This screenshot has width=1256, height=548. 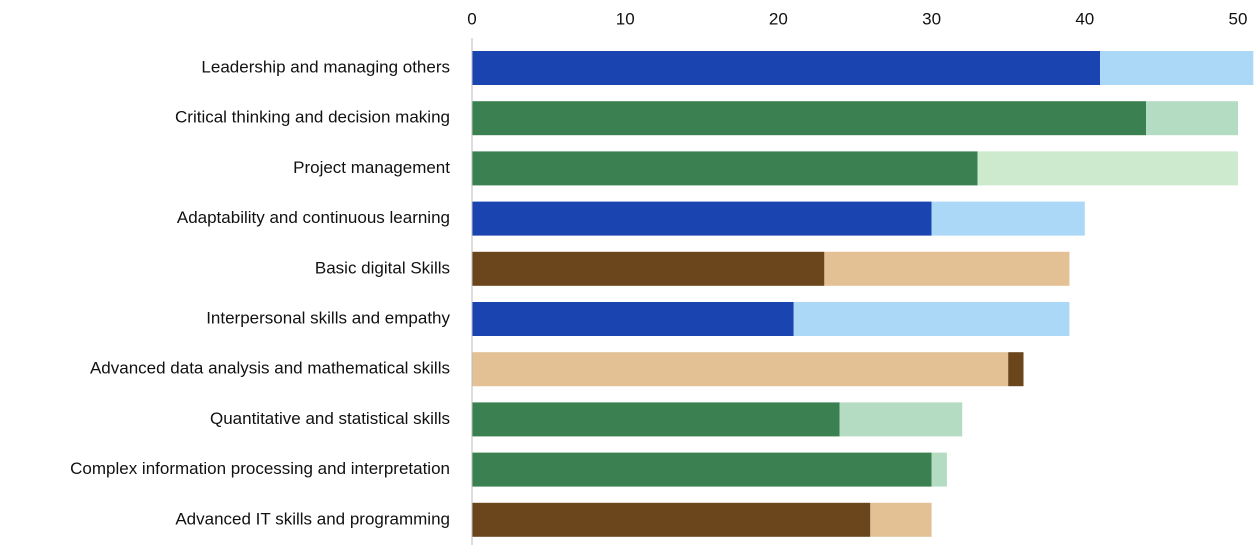 I want to click on y-tick-label: Critical thinking and decision making, so click(x=312, y=117).